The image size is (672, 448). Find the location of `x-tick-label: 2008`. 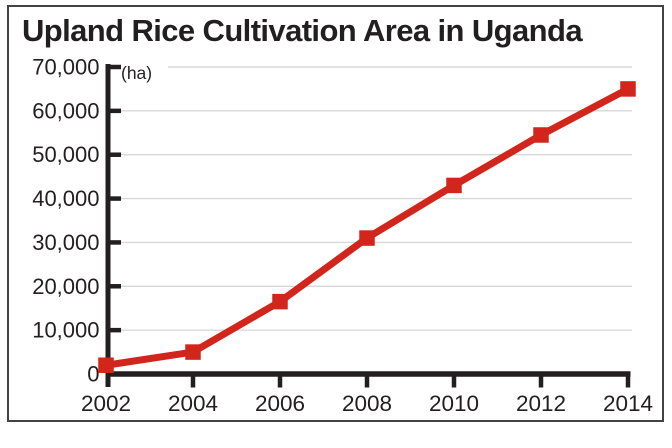

x-tick-label: 2008 is located at coordinates (367, 403).